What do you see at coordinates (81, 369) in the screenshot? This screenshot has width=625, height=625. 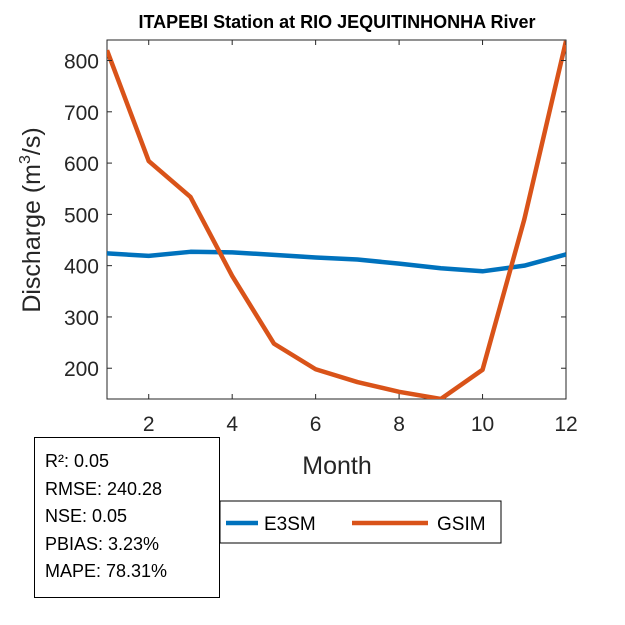 I see `y-tick-label: 200` at bounding box center [81, 369].